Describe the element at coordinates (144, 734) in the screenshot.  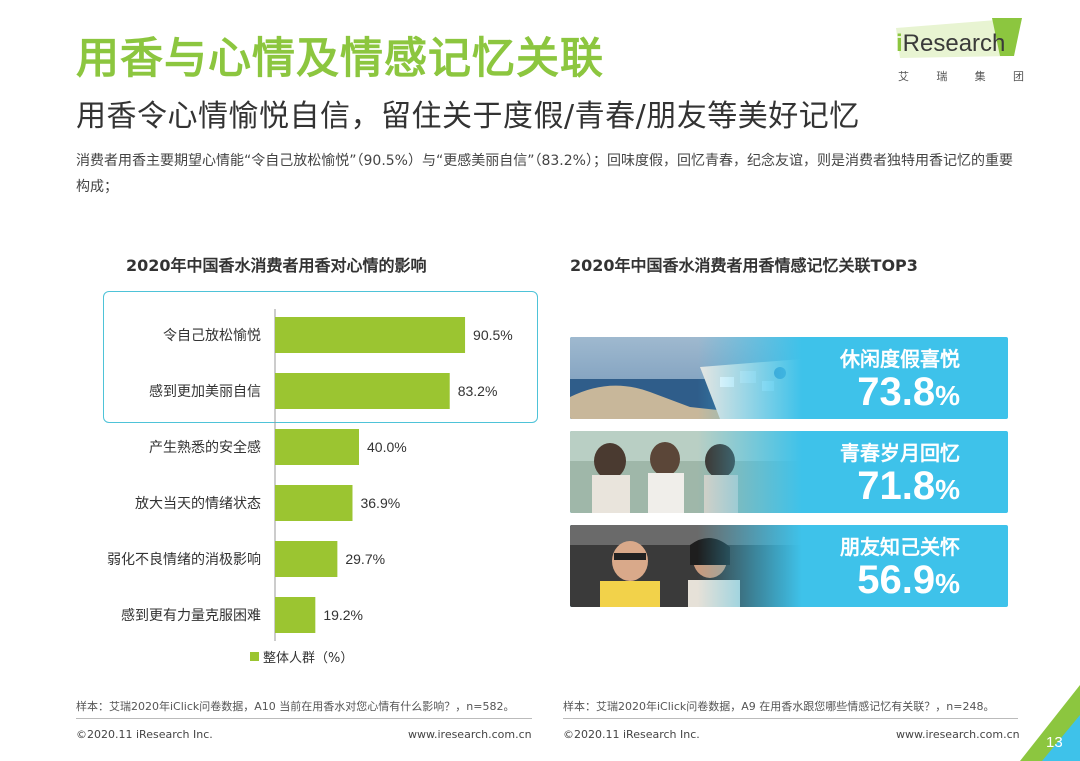
I see `copyright-left: ©2020.11 iResearch Inc.` at that location.